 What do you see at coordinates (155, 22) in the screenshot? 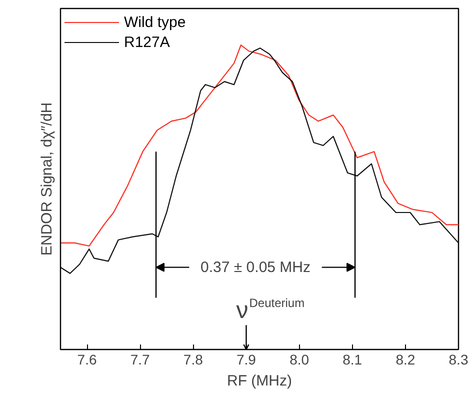
I see `legend-label: Wild type` at bounding box center [155, 22].